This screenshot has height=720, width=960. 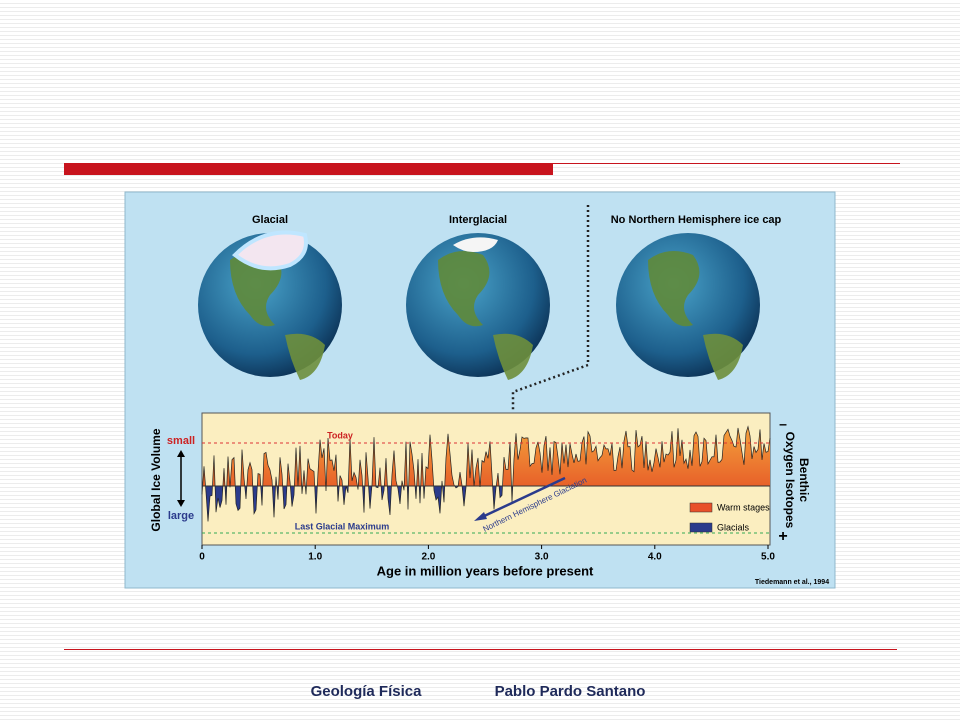 What do you see at coordinates (181, 441) in the screenshot?
I see `small-label: small` at bounding box center [181, 441].